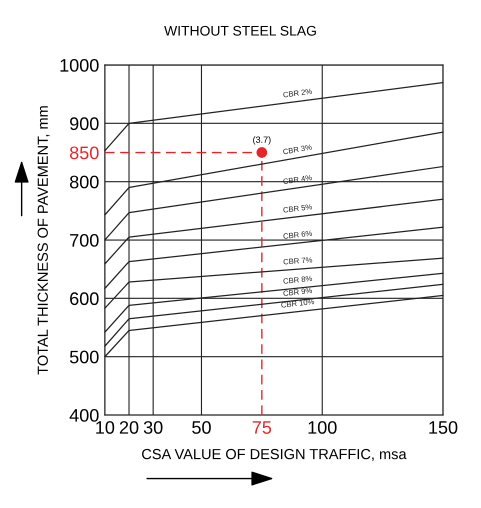  I want to click on y-tick-label: 700, so click(84, 240).